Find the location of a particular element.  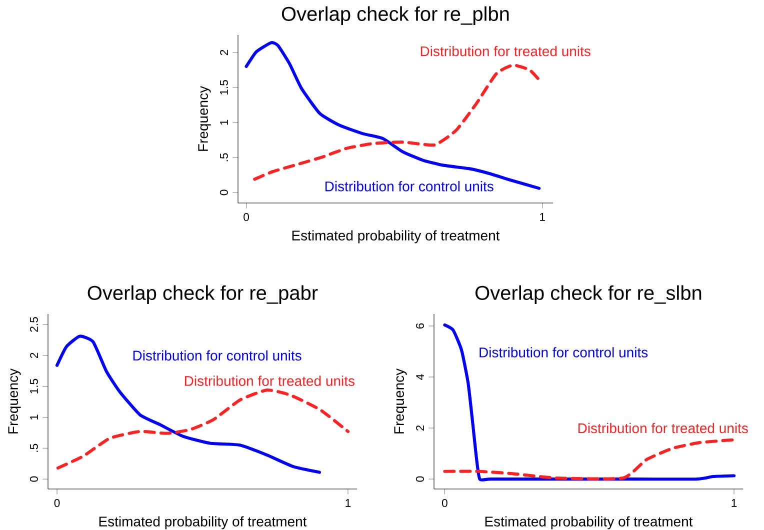

chart-title: Overlap check for re_plbn is located at coordinates (395, 15).